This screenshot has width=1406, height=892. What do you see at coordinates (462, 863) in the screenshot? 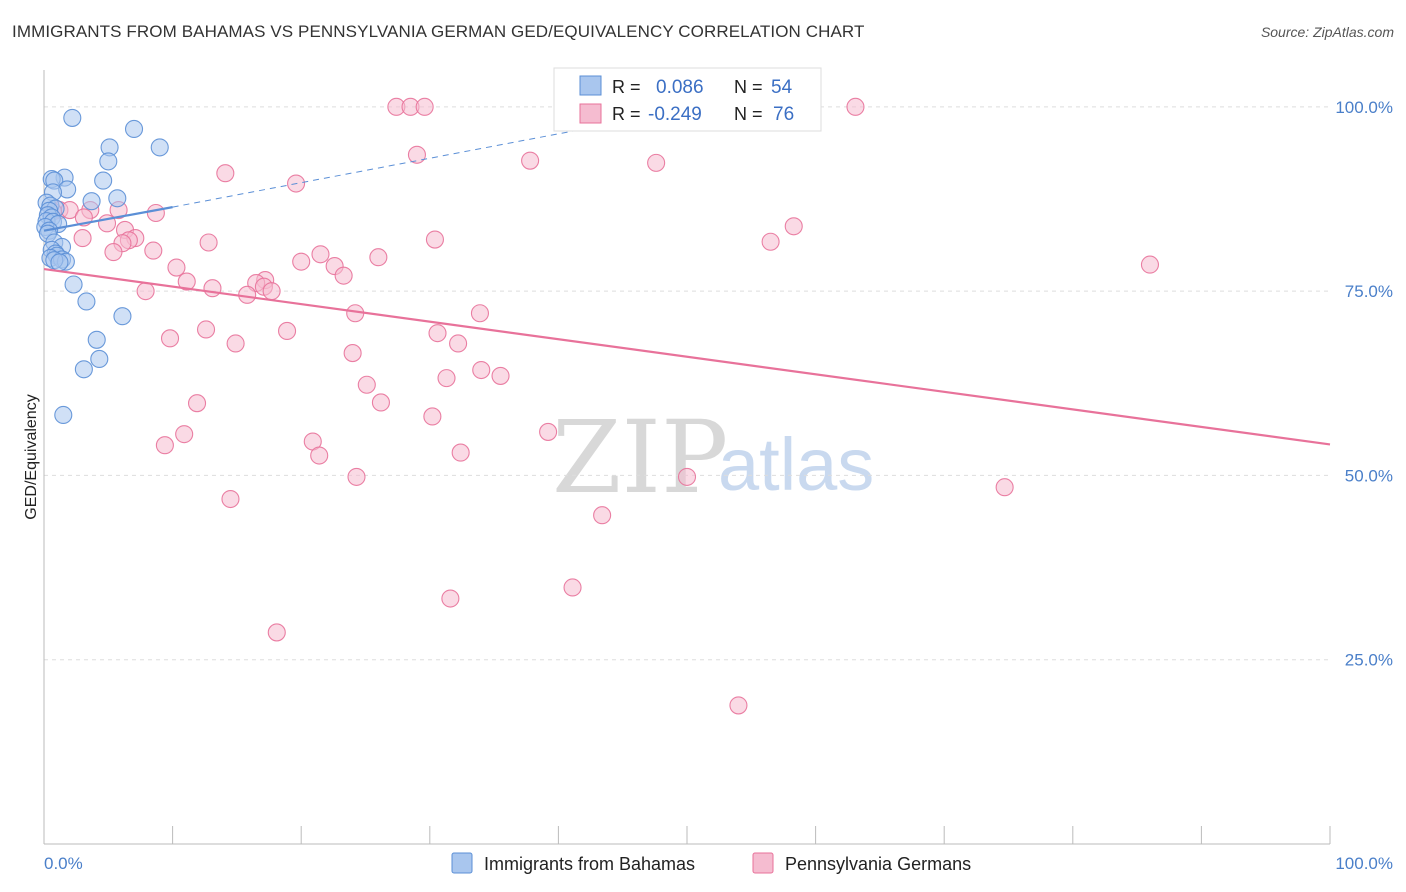
I see `series-legend-swatch-blue` at bounding box center [462, 863].